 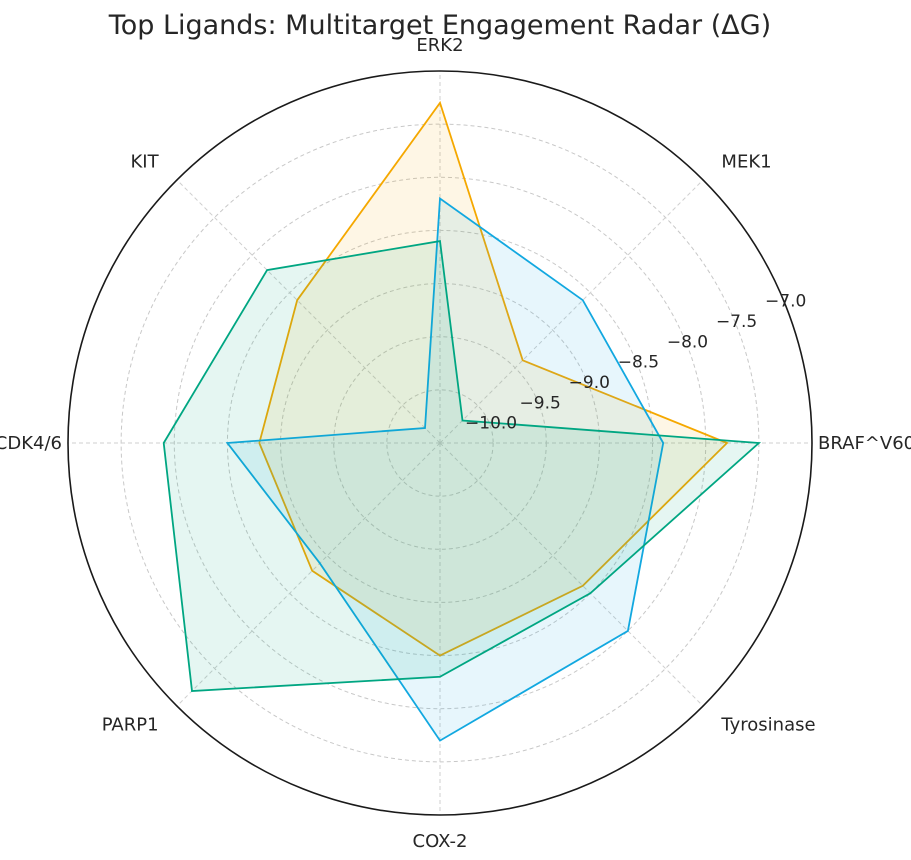 What do you see at coordinates (589, 383) in the screenshot?
I see `r-tick-label: −9.0` at bounding box center [589, 383].